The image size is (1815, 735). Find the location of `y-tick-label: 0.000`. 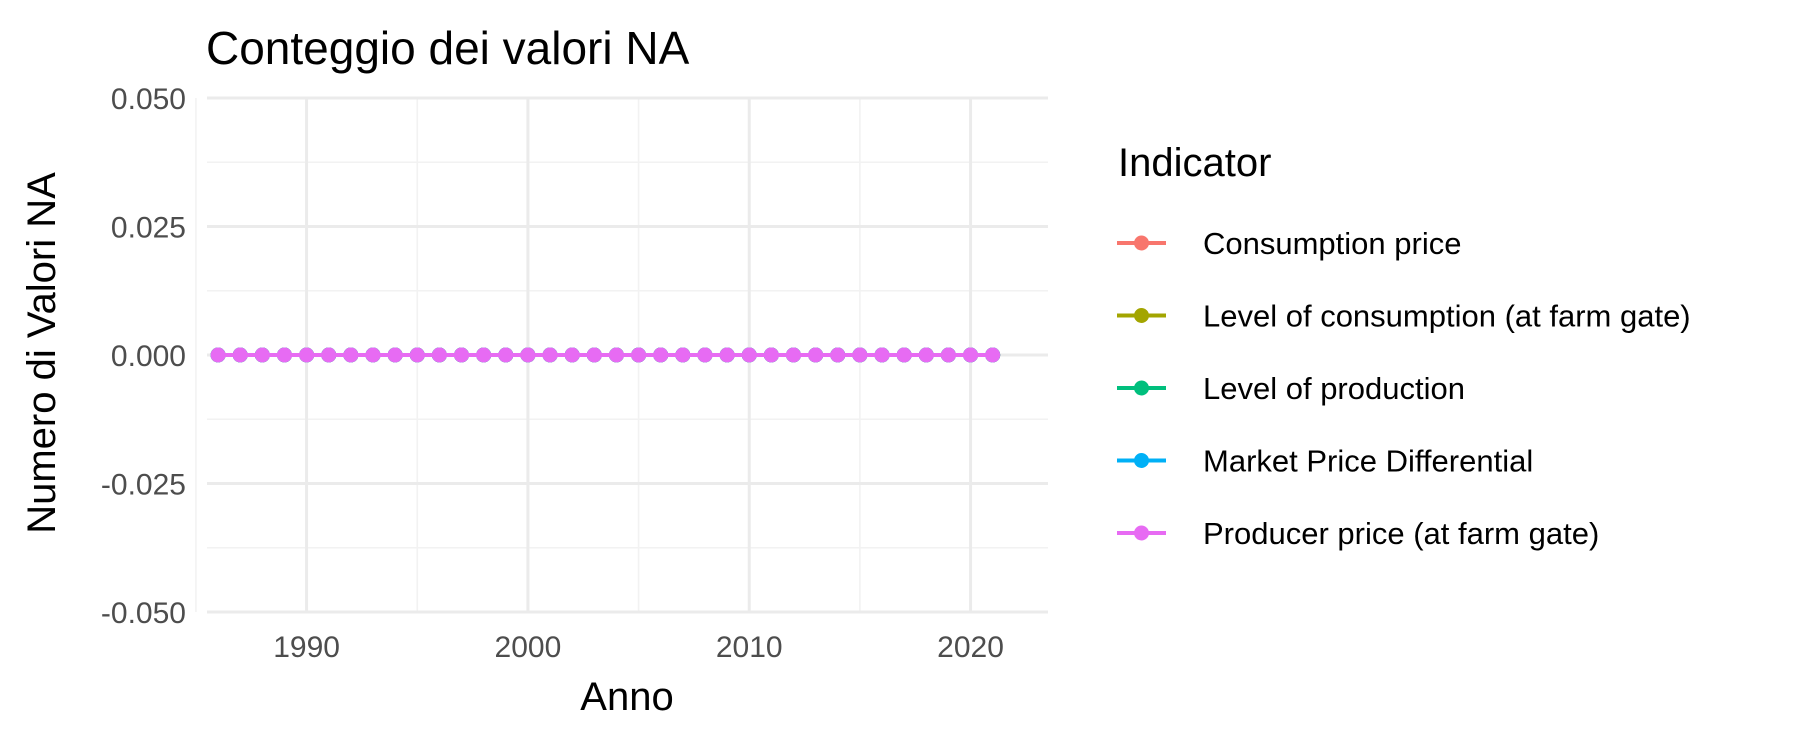

y-tick-label: 0.000 is located at coordinates (148, 356).